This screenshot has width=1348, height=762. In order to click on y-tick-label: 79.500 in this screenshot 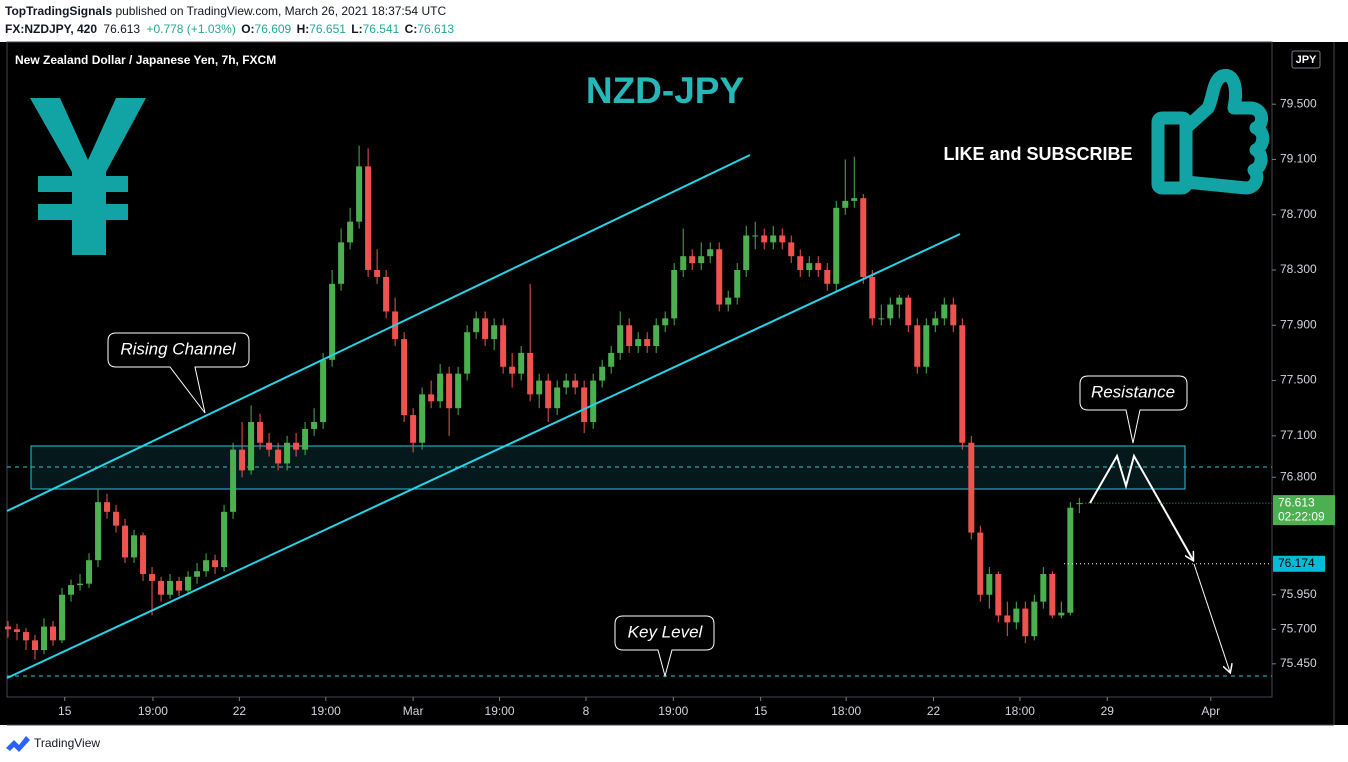, I will do `click(1298, 103)`.